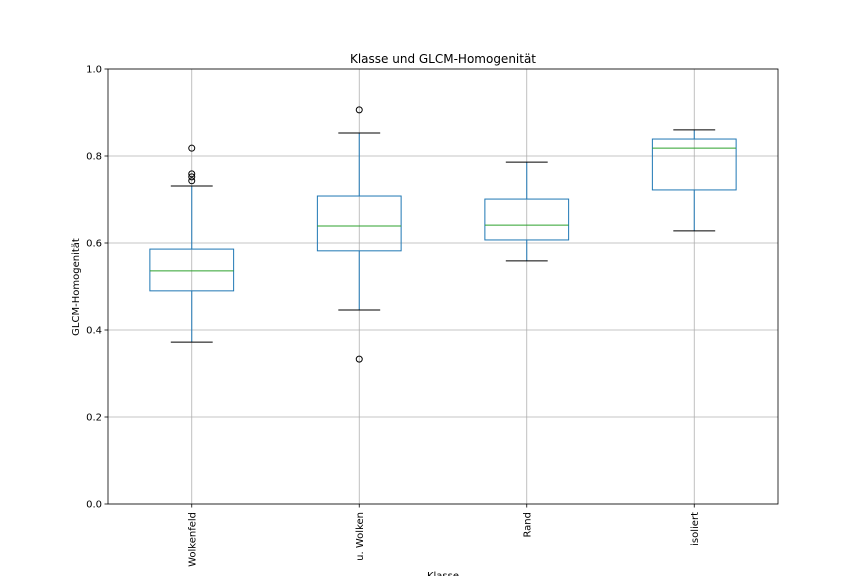 The width and height of the screenshot is (864, 576). Describe the element at coordinates (94, 505) in the screenshot. I see `y-tick-label: 0.0` at that location.